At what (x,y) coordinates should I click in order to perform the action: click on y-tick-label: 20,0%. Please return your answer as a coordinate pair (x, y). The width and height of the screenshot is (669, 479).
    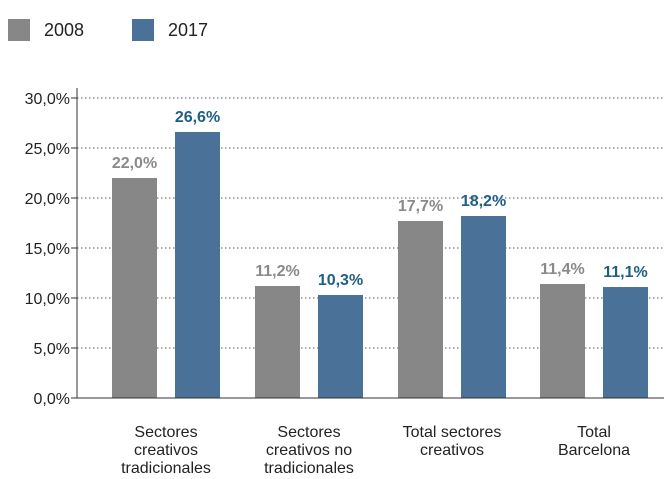
    Looking at the image, I should click on (47, 199).